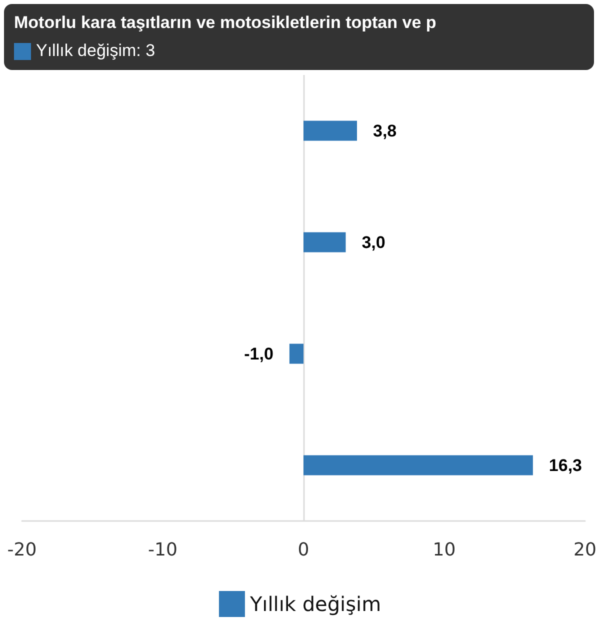 The height and width of the screenshot is (640, 600). I want to click on text: Motorlu kara taşıtların ve motosikletlerin toptan ve p, so click(225, 22).